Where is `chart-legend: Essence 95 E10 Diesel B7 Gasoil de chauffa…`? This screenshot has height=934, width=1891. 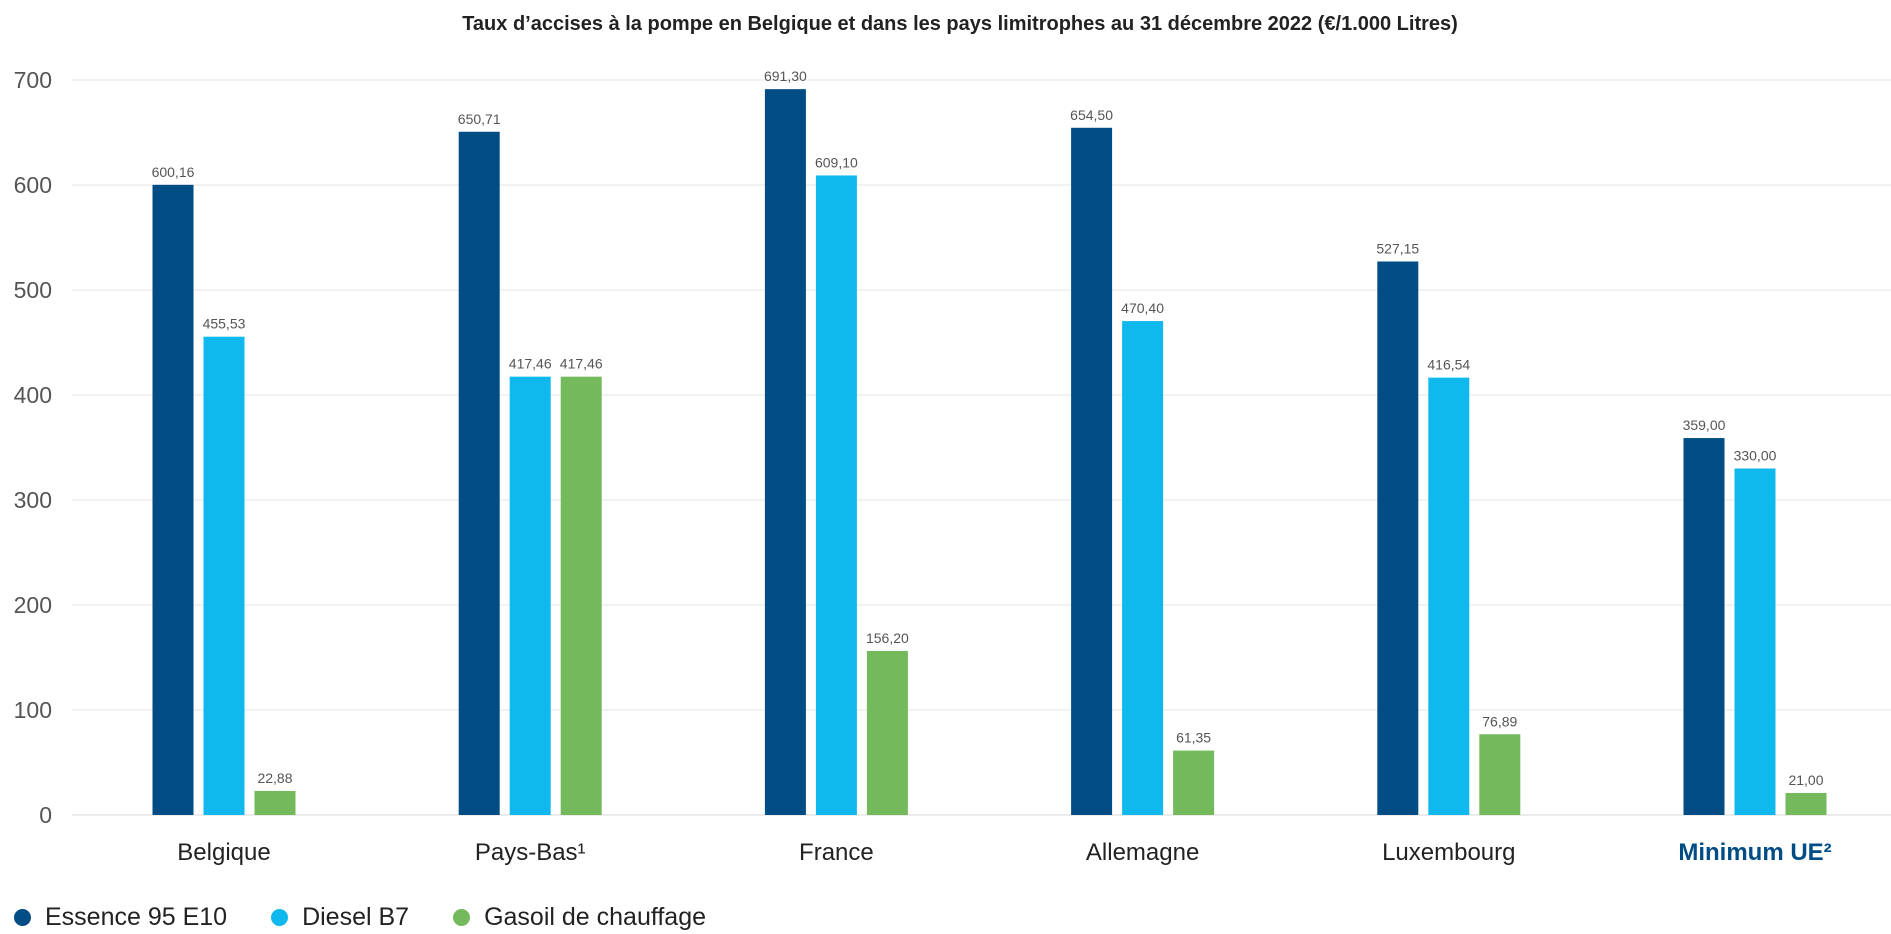
chart-legend: Essence 95 E10 Diesel B7 Gasoil de chauffa… is located at coordinates (382, 917).